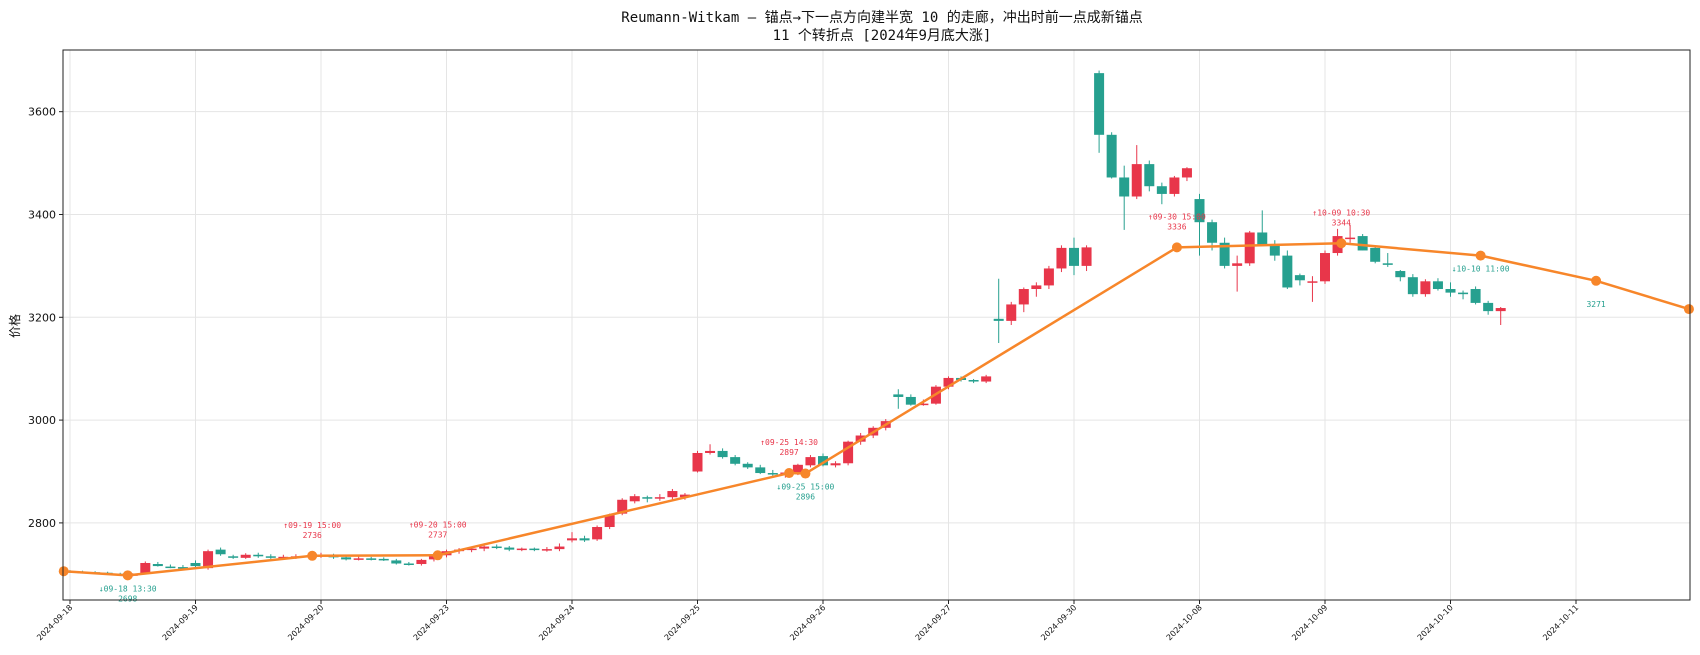  What do you see at coordinates (556, 622) in the screenshot?
I see `x-tick-label: 2024-09-24` at bounding box center [556, 622].